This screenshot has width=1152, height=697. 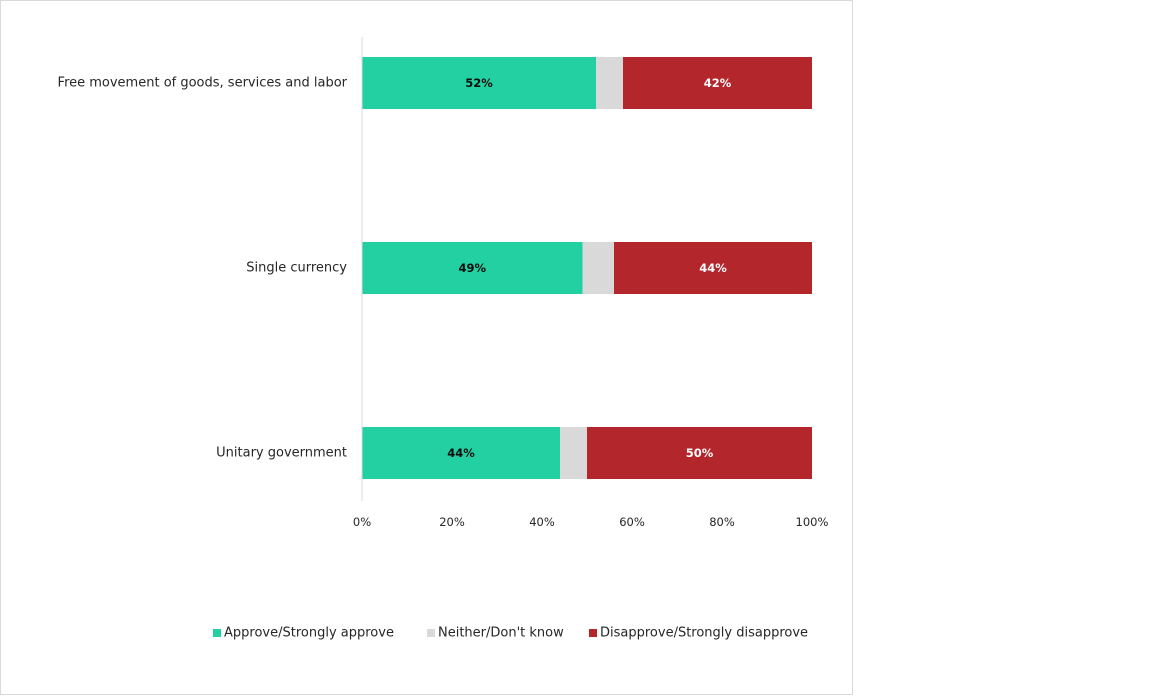 What do you see at coordinates (281, 453) in the screenshot?
I see `category-label: Unitary government` at bounding box center [281, 453].